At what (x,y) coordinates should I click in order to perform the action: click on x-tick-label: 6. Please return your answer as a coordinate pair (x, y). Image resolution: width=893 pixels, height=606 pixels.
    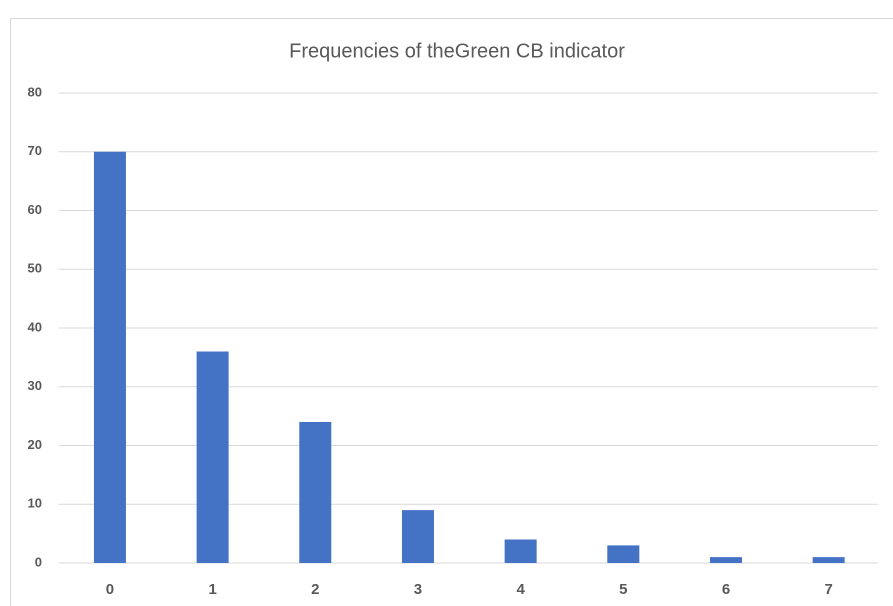
    Looking at the image, I should click on (726, 589).